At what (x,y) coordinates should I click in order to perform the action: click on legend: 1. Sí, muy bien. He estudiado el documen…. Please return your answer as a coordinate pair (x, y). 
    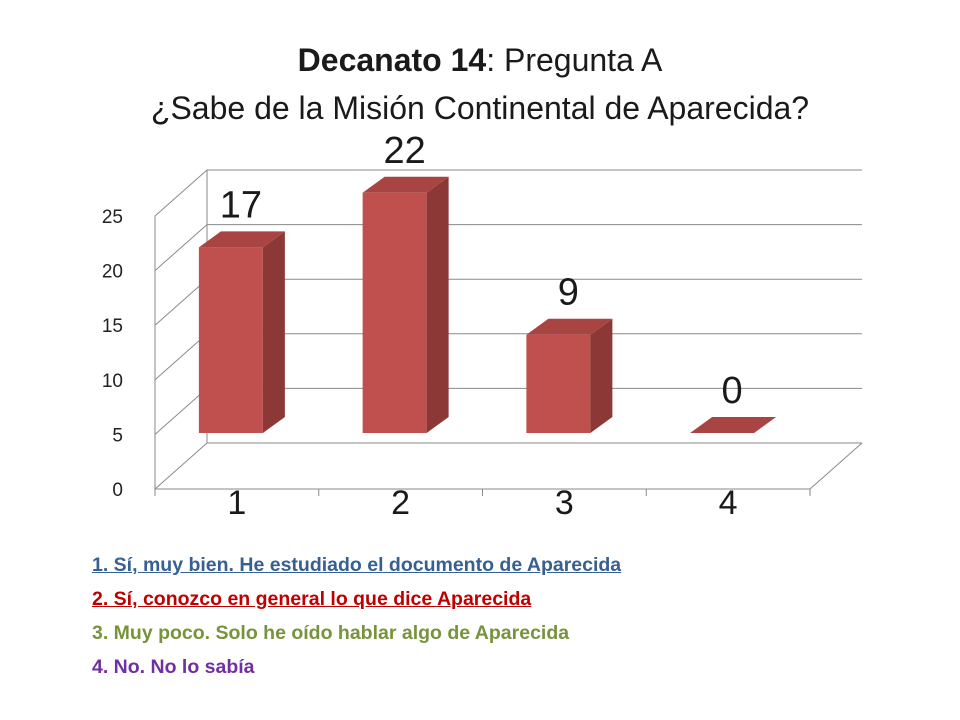
    Looking at the image, I should click on (356, 616).